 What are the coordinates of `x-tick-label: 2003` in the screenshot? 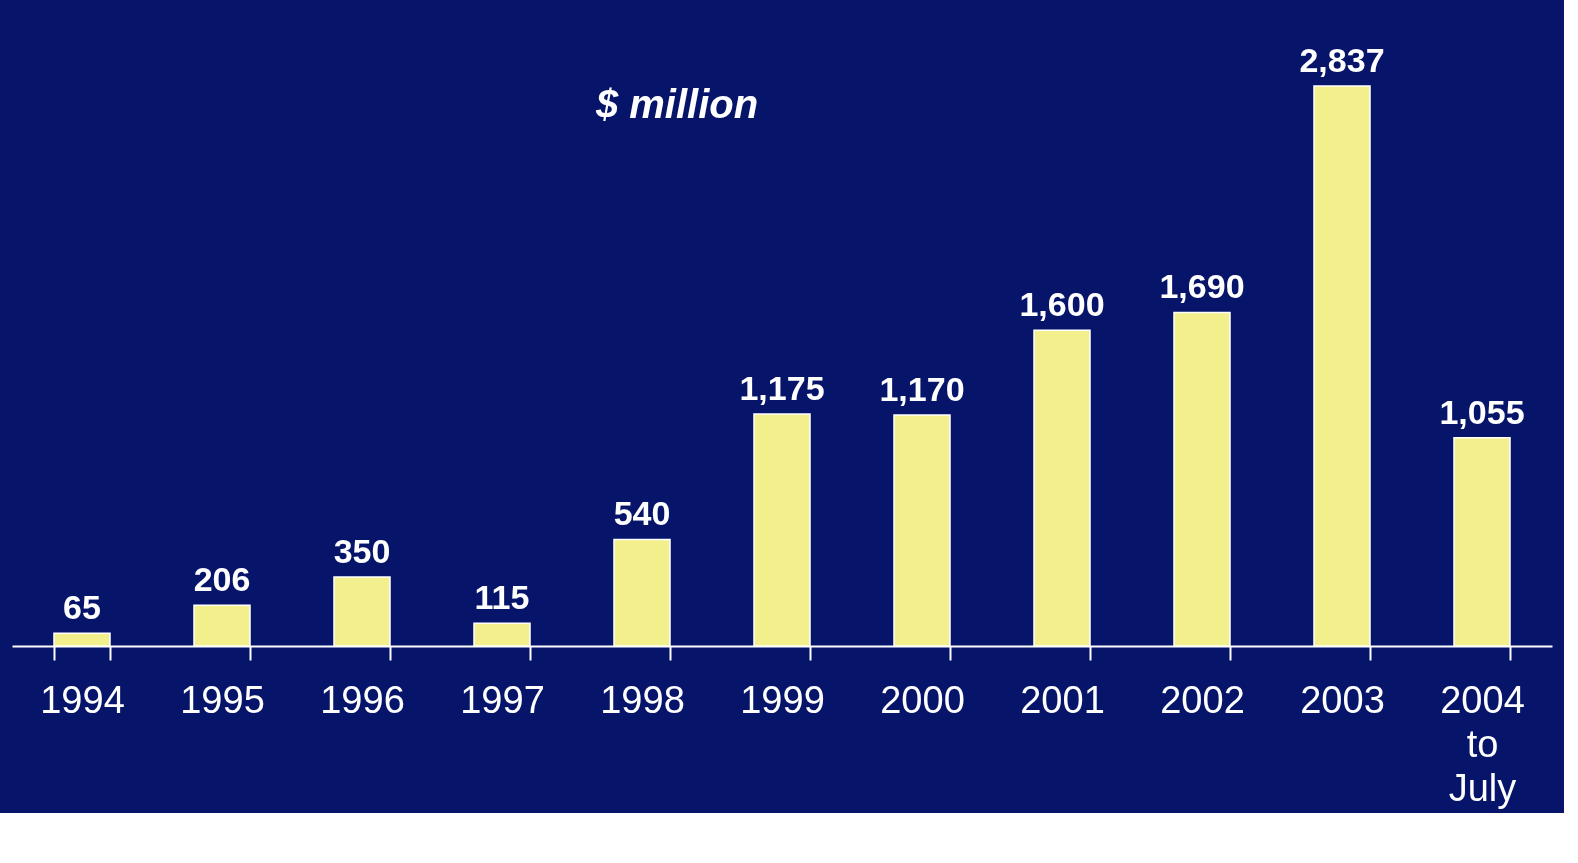 It's located at (1342, 699).